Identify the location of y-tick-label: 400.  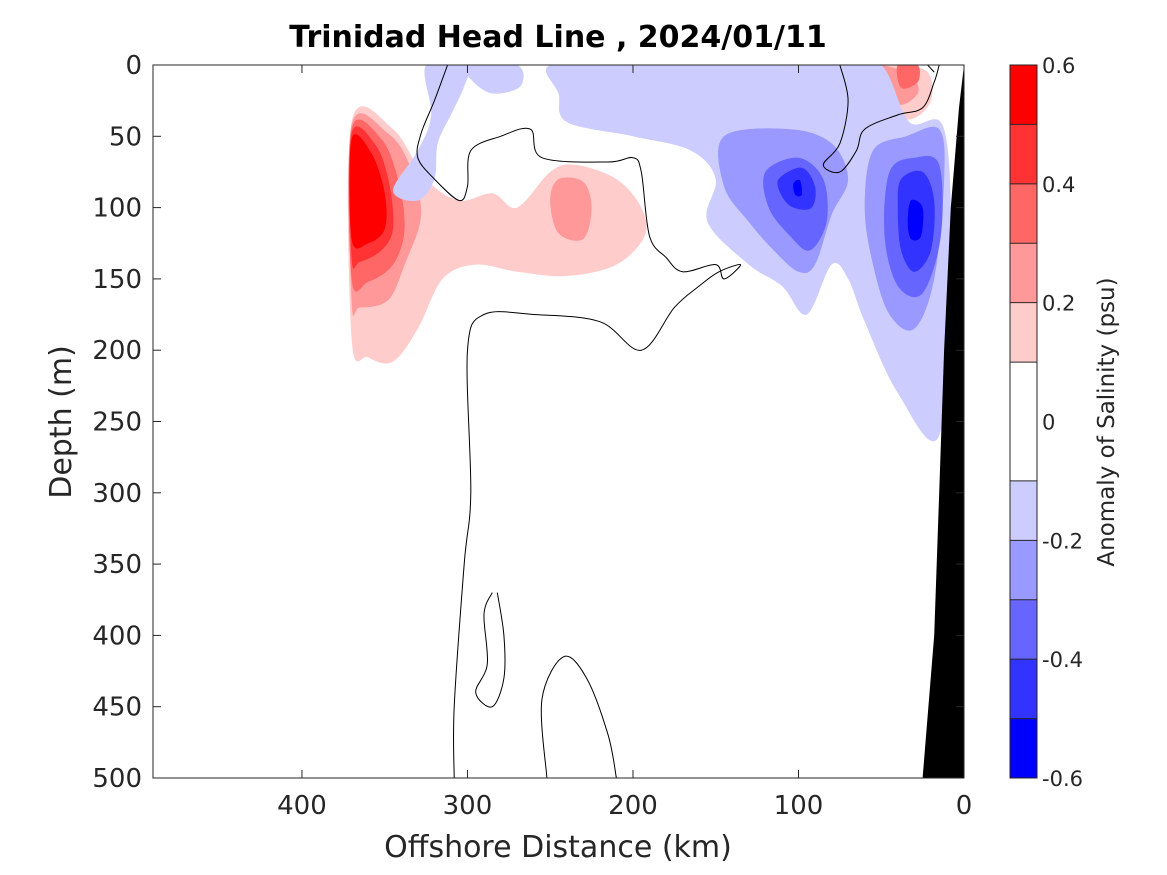
(117, 636).